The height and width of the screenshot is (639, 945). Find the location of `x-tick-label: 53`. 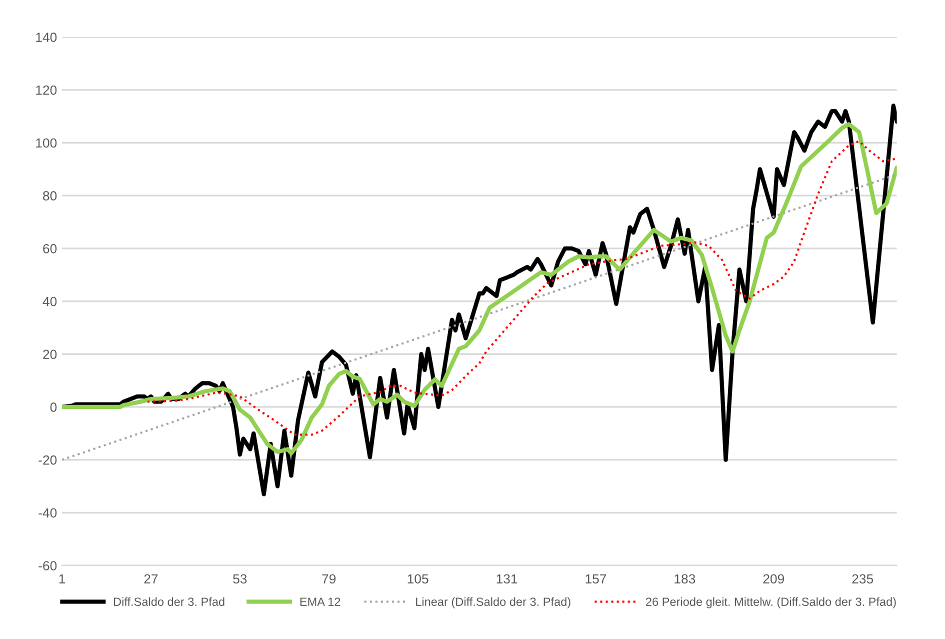

x-tick-label: 53 is located at coordinates (240, 579).